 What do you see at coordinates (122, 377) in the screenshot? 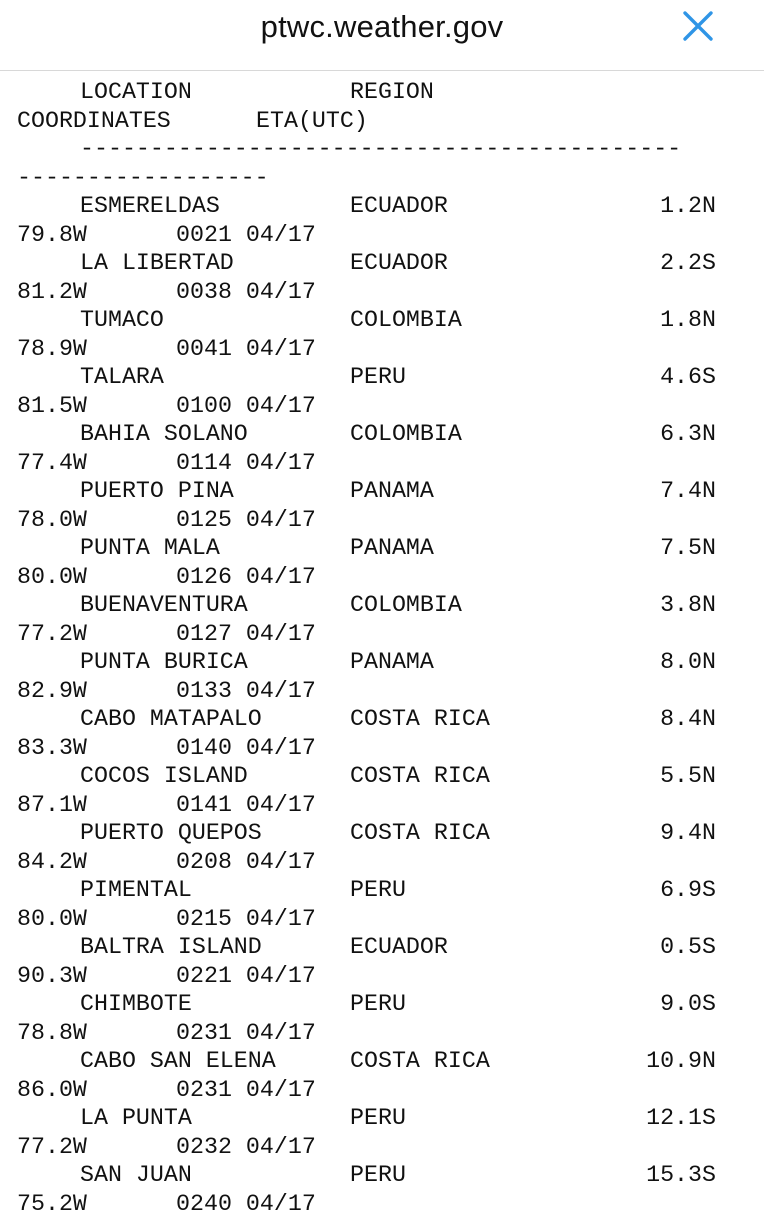
I see `row-location: TALARA` at bounding box center [122, 377].